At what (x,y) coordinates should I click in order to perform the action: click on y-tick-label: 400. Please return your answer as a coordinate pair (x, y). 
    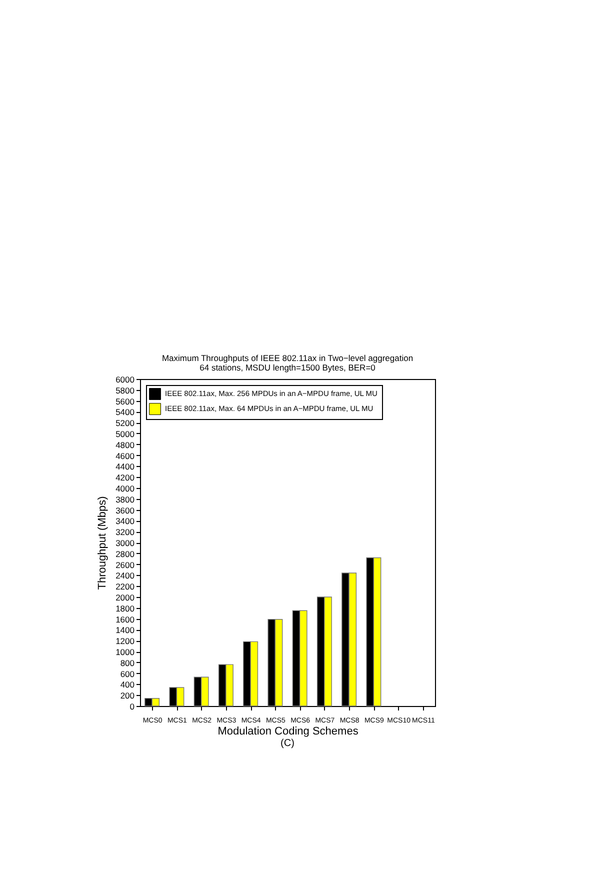
    Looking at the image, I should click on (127, 685).